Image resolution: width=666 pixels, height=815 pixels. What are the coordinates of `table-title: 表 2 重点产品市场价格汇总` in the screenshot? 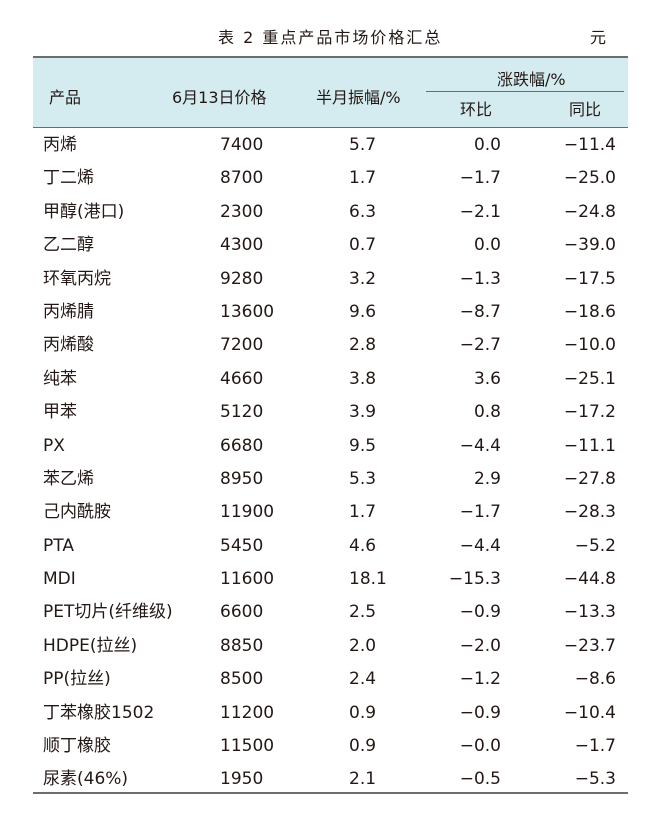 It's located at (330, 37).